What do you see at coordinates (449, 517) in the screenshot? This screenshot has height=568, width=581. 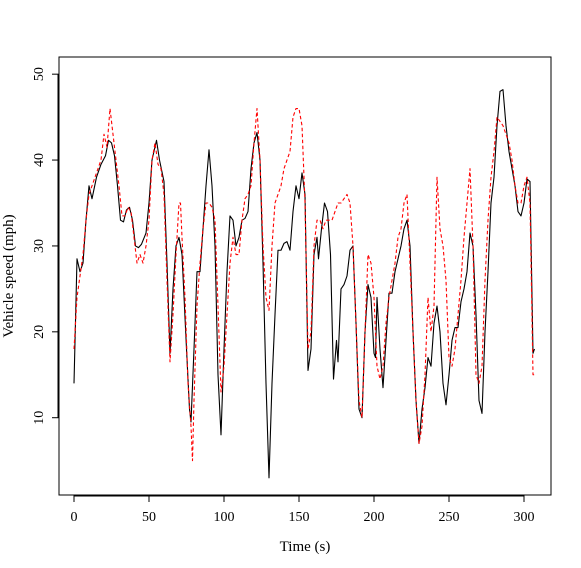 I see `x-tick-label: 250` at bounding box center [449, 517].